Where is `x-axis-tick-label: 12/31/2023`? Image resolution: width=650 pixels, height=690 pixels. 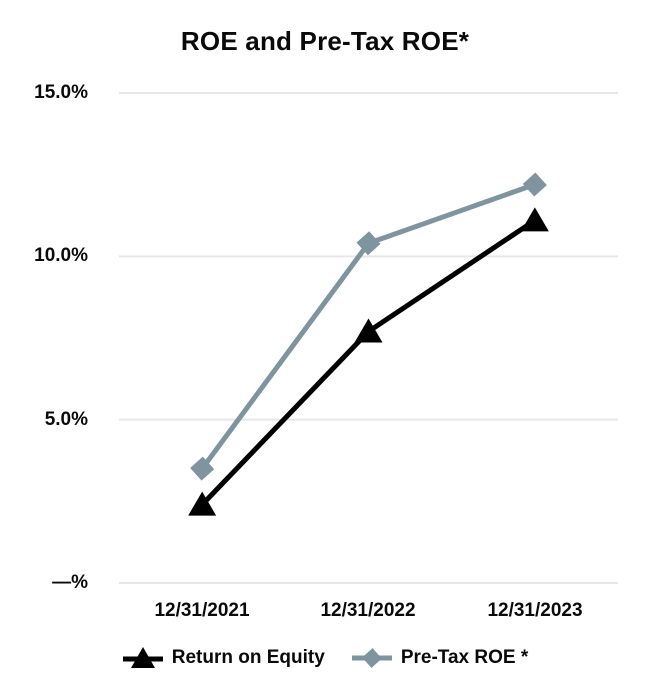
x-axis-tick-label: 12/31/2023 is located at coordinates (535, 610).